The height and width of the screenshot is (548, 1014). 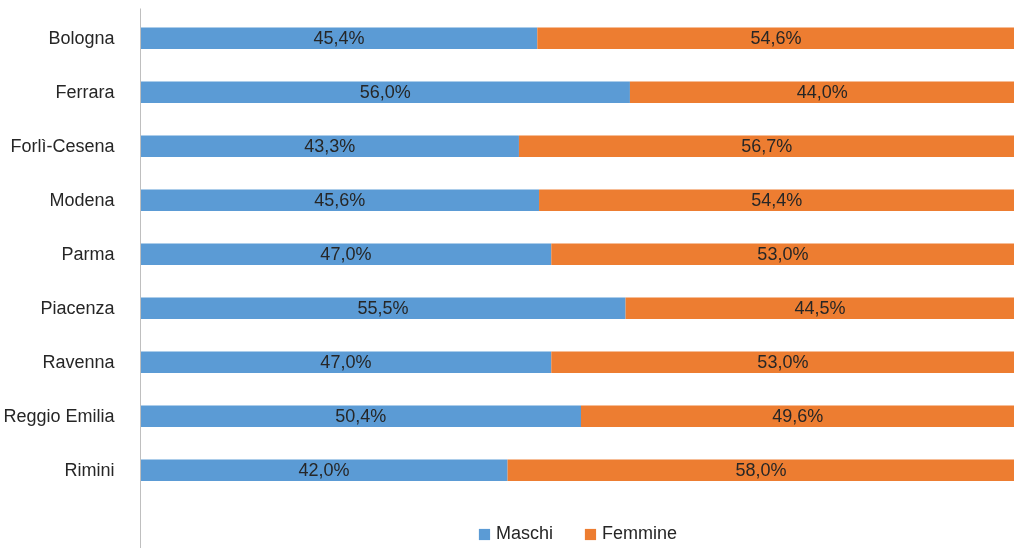 I want to click on data-label: 49,6%, so click(x=798, y=416).